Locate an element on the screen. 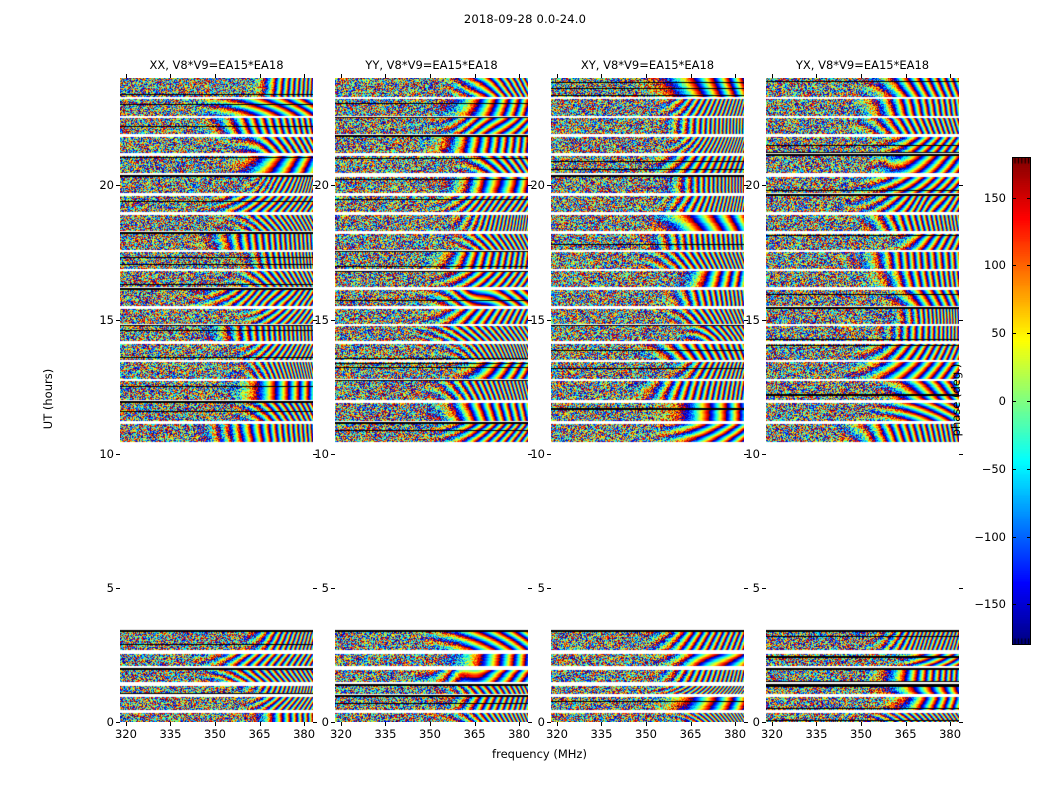  heatmap-image-yy is located at coordinates (431, 400).